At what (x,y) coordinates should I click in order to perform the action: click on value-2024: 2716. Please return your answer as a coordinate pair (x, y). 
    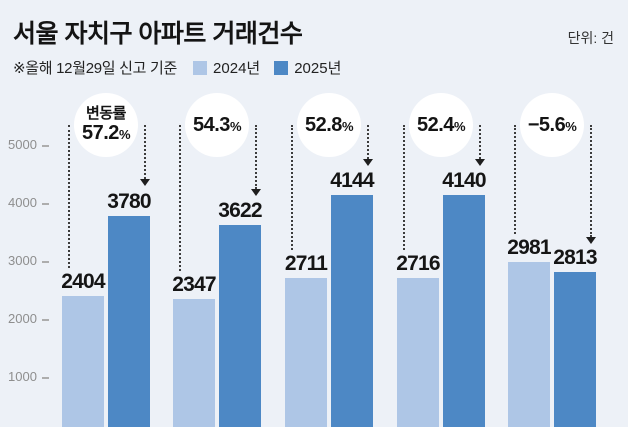
    Looking at the image, I should click on (418, 263).